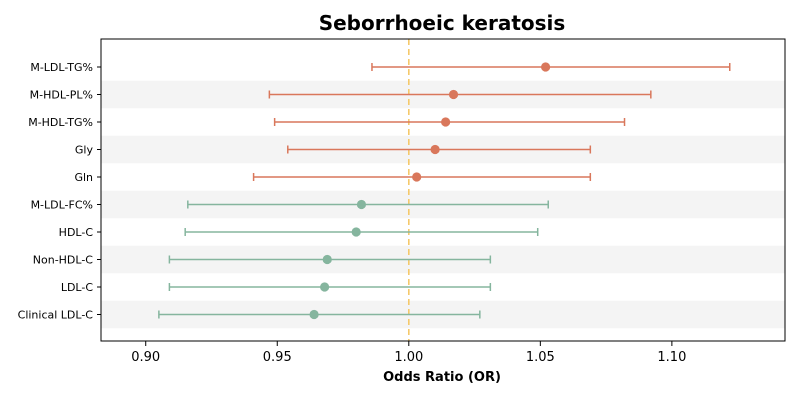  What do you see at coordinates (76, 232) in the screenshot?
I see `y-tick-label: HDL-C` at bounding box center [76, 232].